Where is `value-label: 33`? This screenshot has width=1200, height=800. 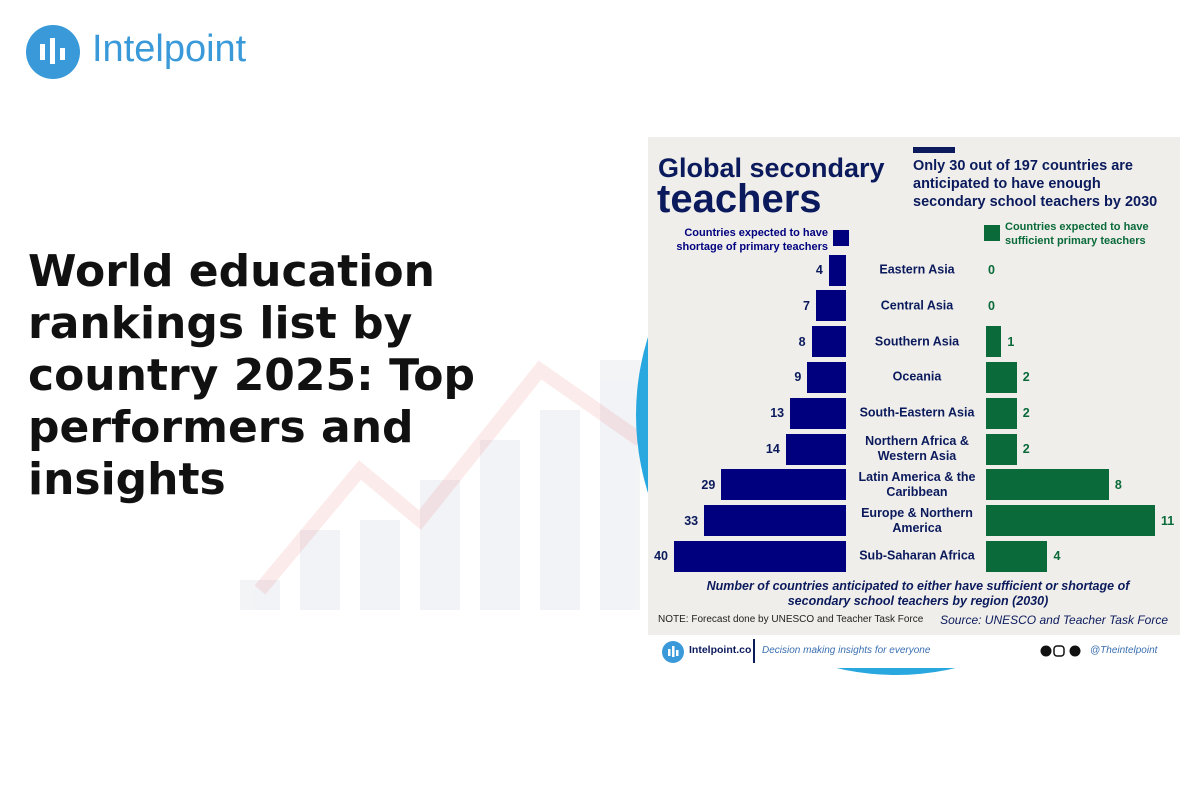 value-label: 33 is located at coordinates (691, 520).